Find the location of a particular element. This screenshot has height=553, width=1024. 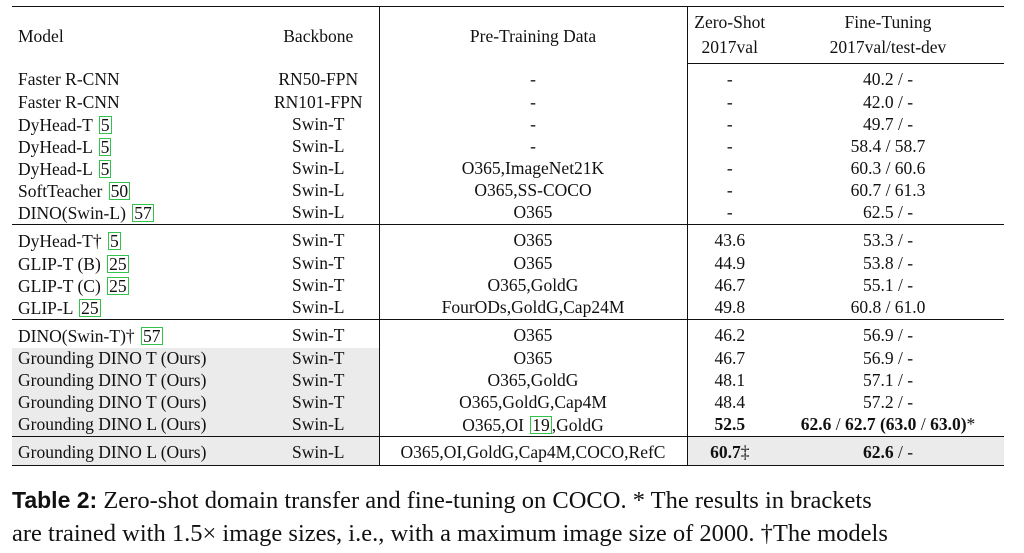

zeroshot-value: - is located at coordinates (729, 79).